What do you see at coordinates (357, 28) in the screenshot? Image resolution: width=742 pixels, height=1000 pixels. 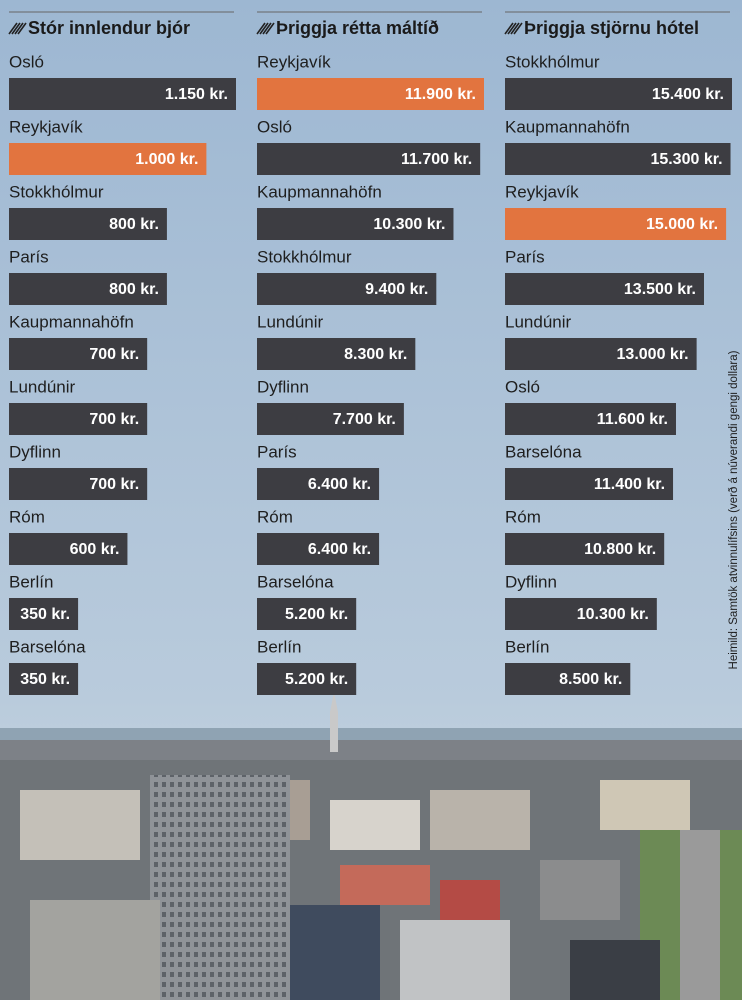 I see `chart-title: Þriggja rétta máltíð` at bounding box center [357, 28].